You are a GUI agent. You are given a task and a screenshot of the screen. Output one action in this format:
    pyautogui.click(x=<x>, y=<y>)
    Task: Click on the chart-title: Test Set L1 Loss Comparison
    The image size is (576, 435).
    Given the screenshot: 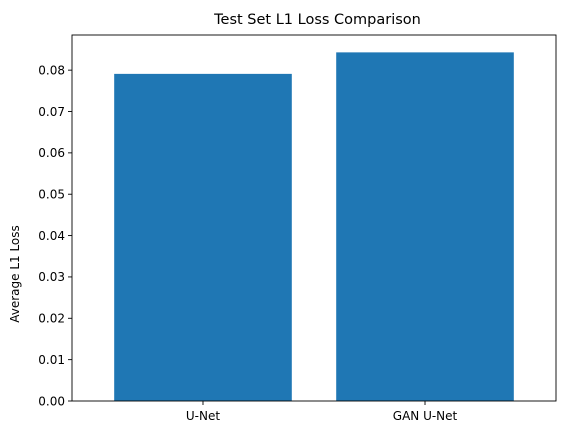 What is the action you would take?
    pyautogui.click(x=317, y=20)
    